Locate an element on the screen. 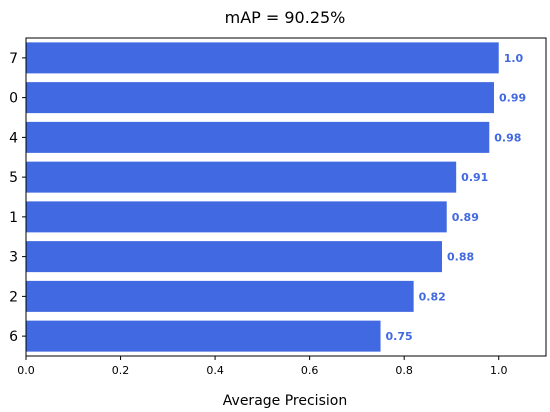 The height and width of the screenshot is (412, 550). y-axis: 7 0 4 5 1 3 2 6 is located at coordinates (17, 198).